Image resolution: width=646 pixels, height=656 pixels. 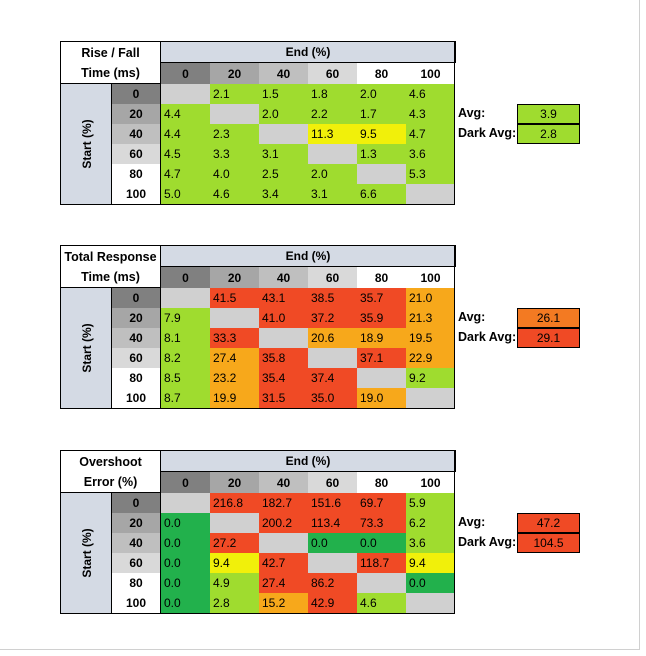 What do you see at coordinates (430, 154) in the screenshot?
I see `data-cell: 3.6` at bounding box center [430, 154].